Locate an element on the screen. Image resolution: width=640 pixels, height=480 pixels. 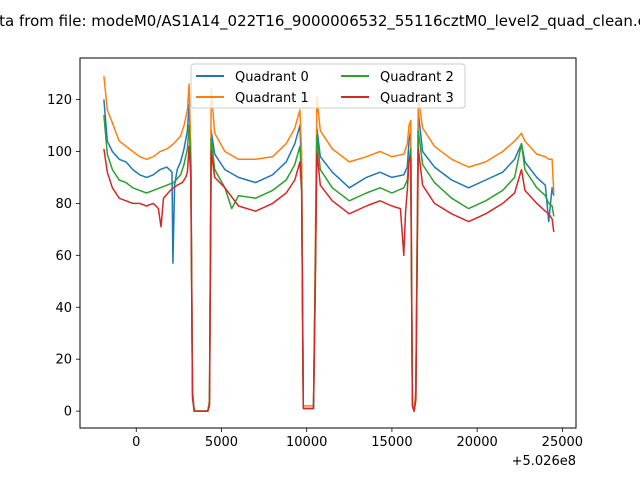
y-tick-label: 40 is located at coordinates (63, 308).